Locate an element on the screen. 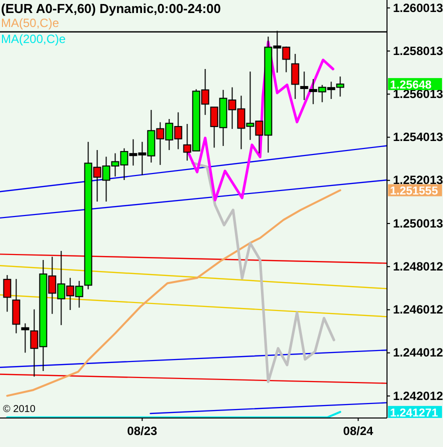  y-tick-label: 1.242012 is located at coordinates (418, 395).